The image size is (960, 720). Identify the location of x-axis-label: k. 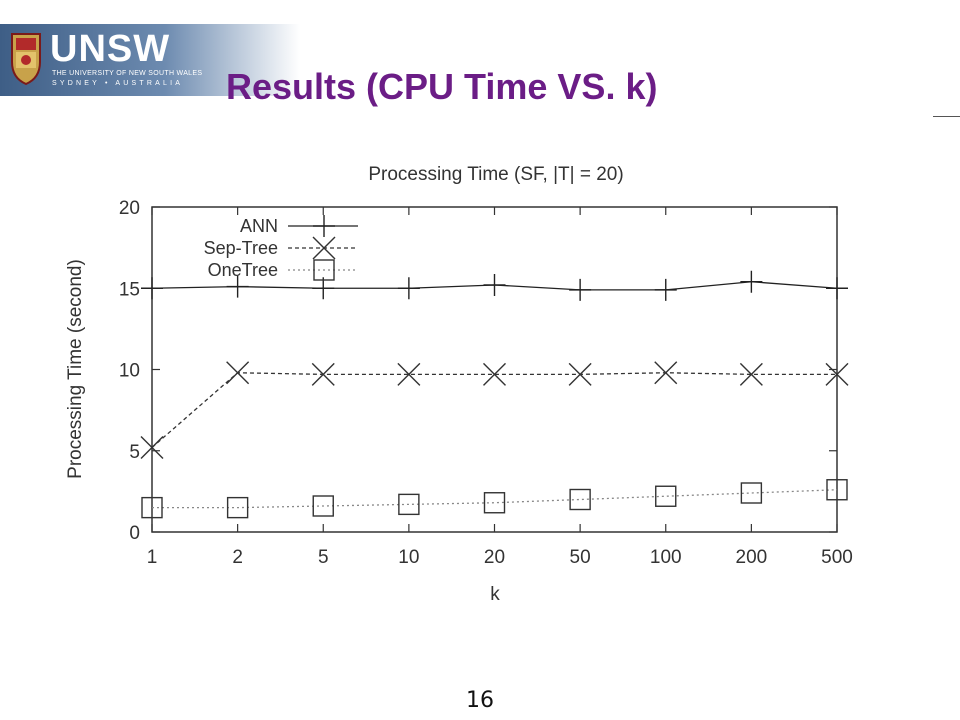
(495, 594).